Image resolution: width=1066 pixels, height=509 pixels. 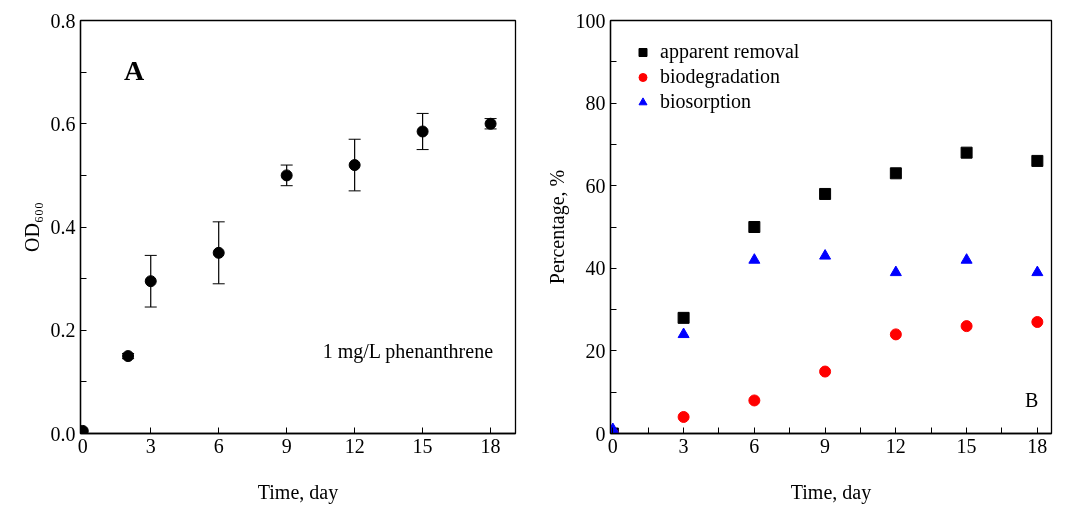 I want to click on y-axis-title: OD₆₀₀, so click(x=31, y=227).